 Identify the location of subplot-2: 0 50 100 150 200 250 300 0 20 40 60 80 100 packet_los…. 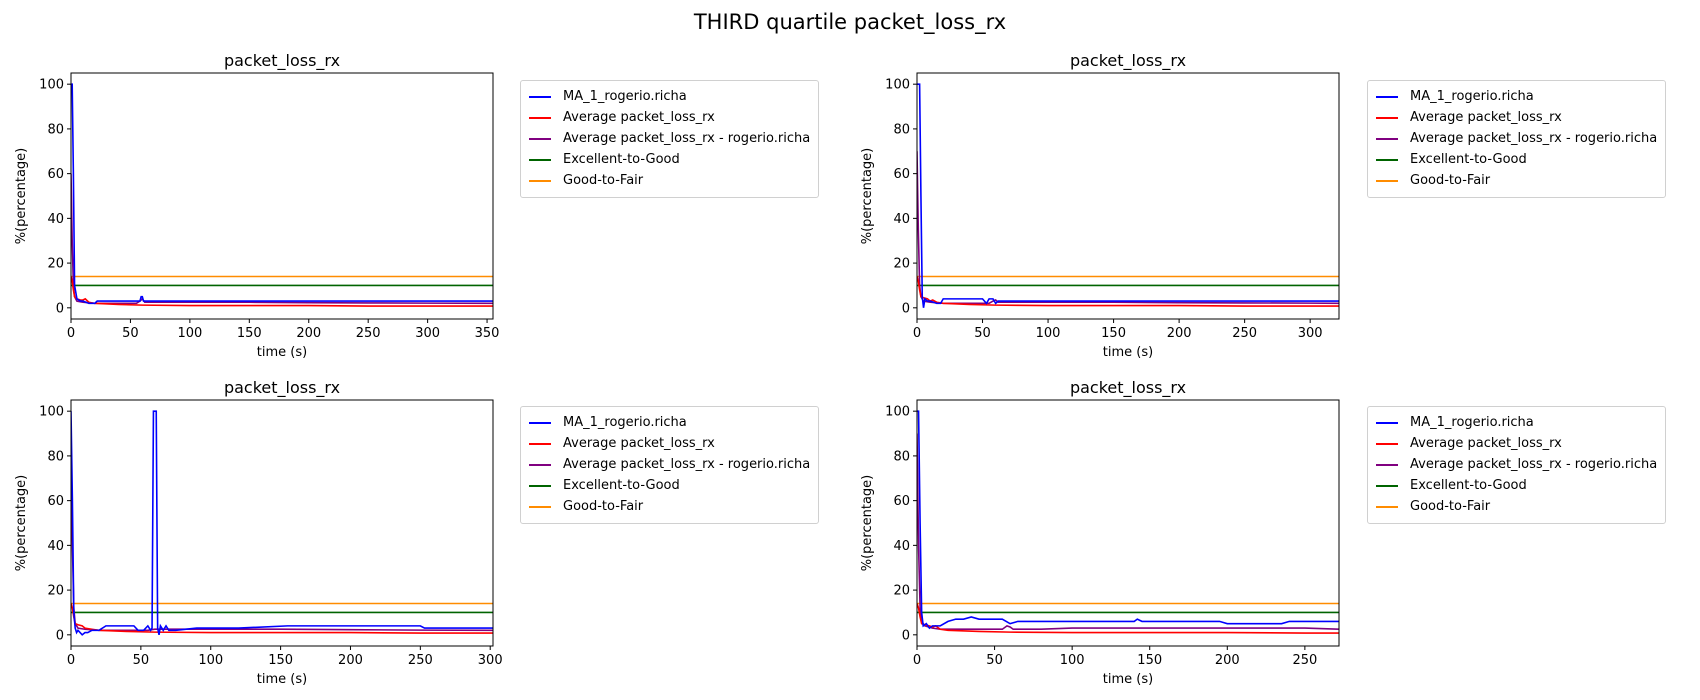
(1100, 205).